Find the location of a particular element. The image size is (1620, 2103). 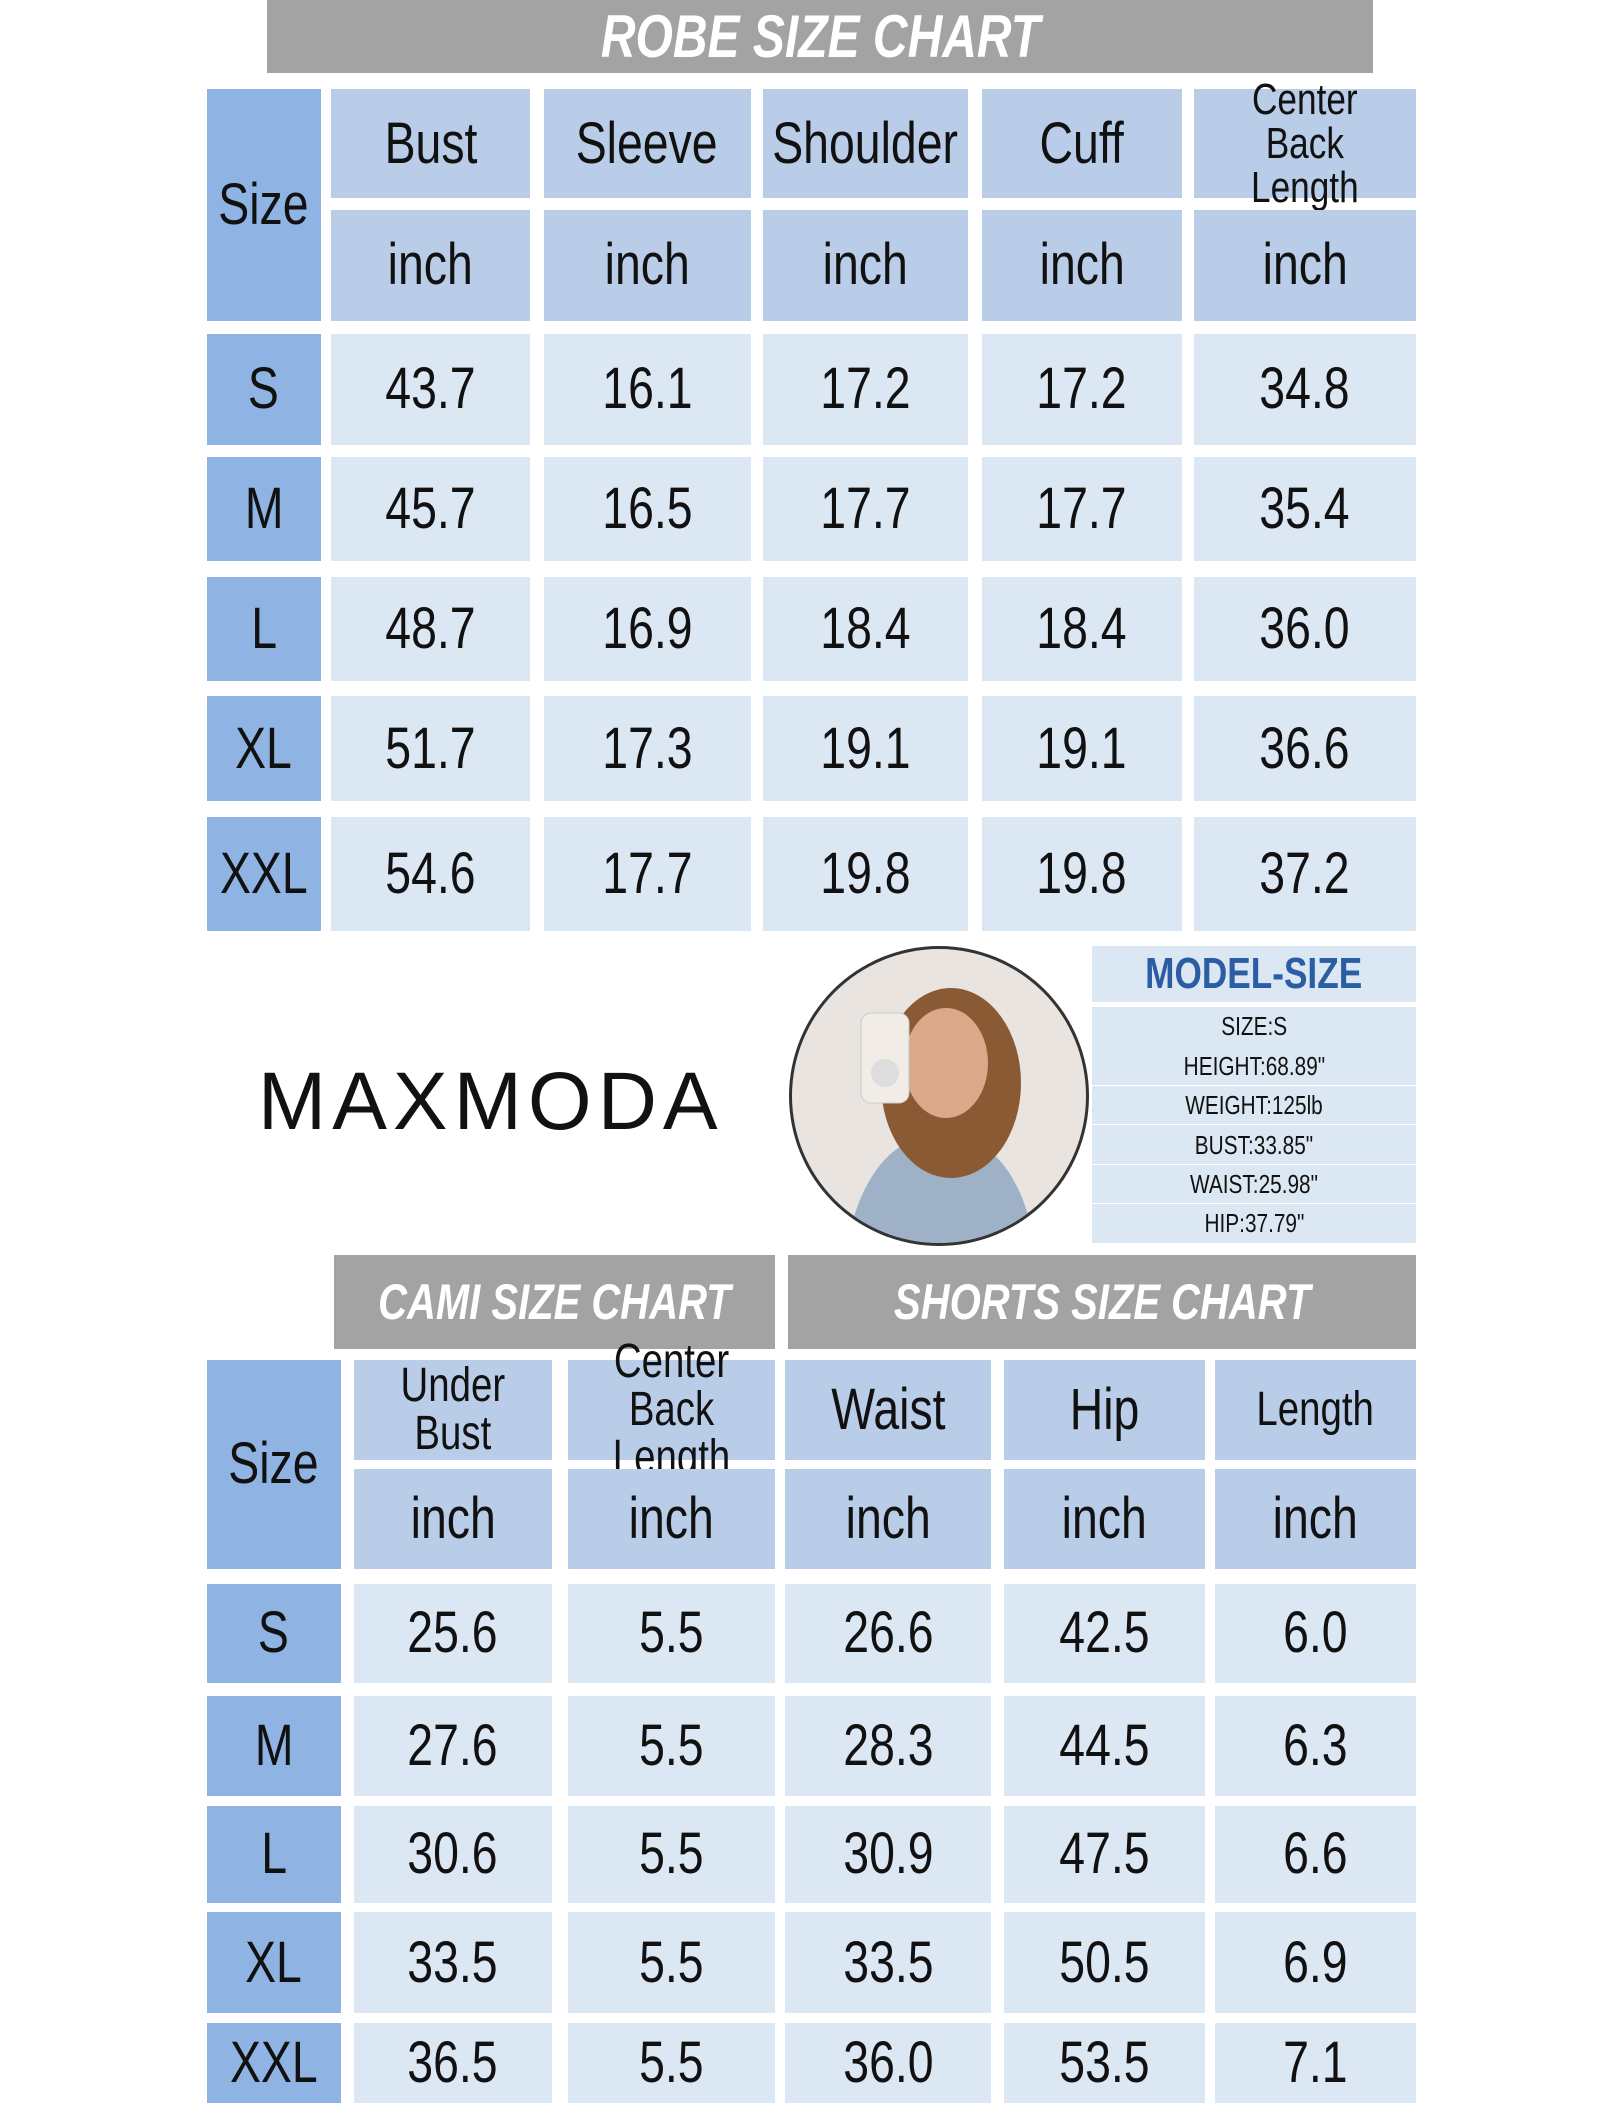

cell-text: 17.3 is located at coordinates (647, 748).